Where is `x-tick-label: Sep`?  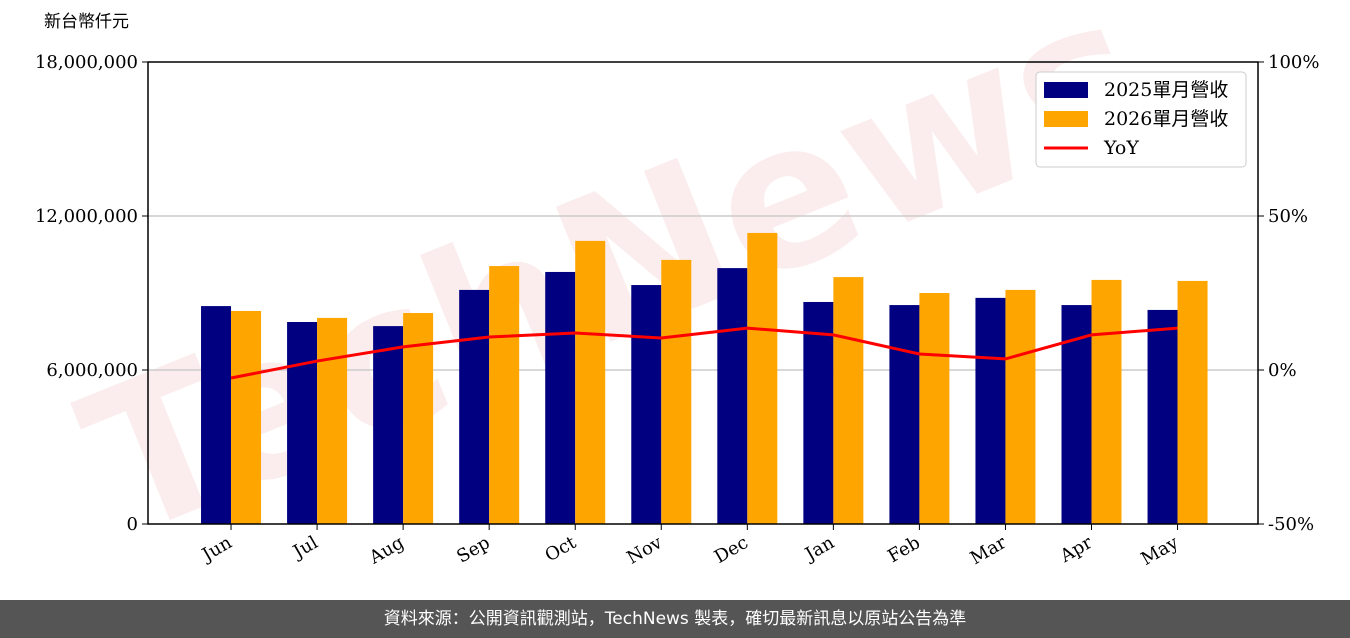
x-tick-label: Sep is located at coordinates (473, 549).